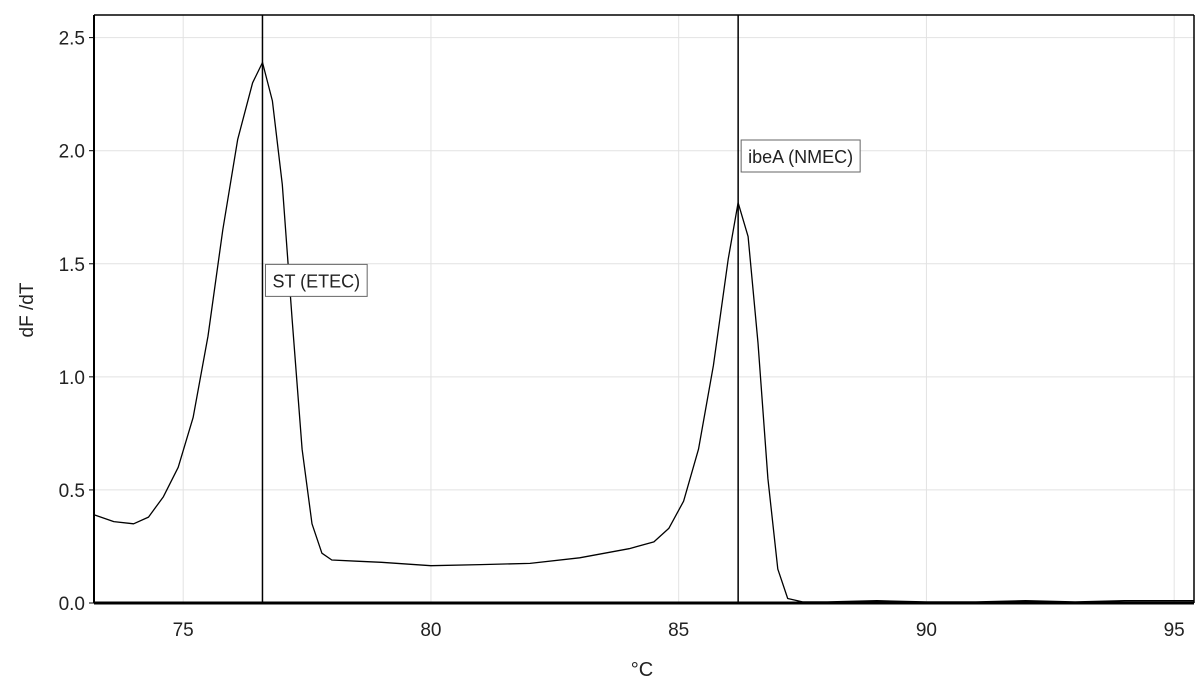 The image size is (1203, 689). I want to click on x-tick-label: 85, so click(678, 630).